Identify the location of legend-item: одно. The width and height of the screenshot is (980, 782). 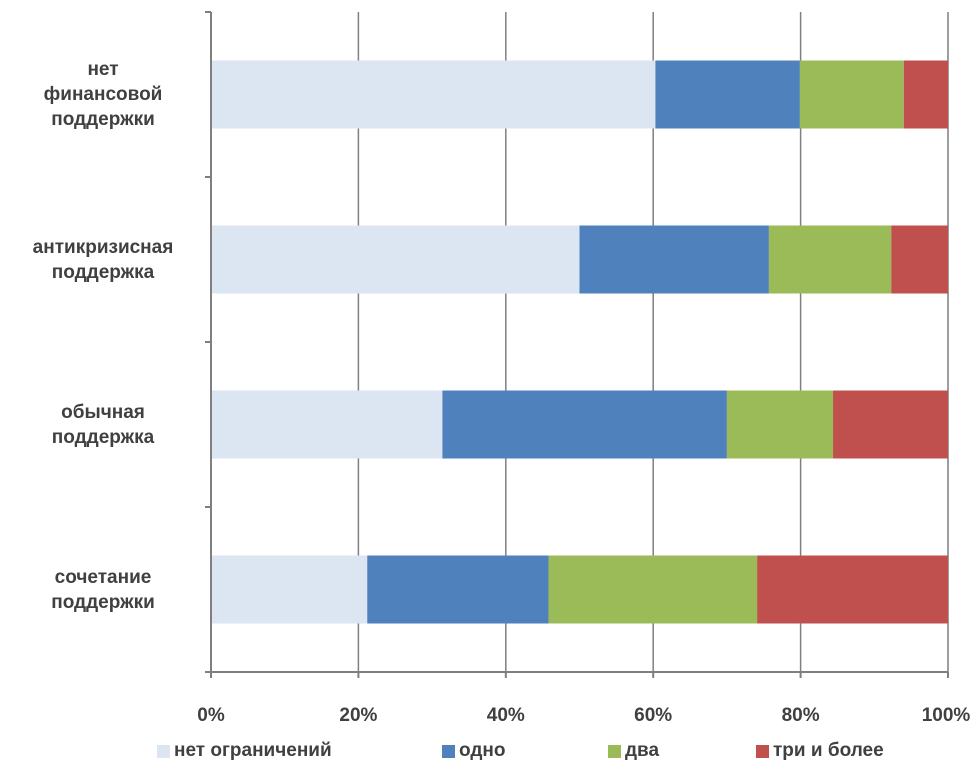
(474, 751).